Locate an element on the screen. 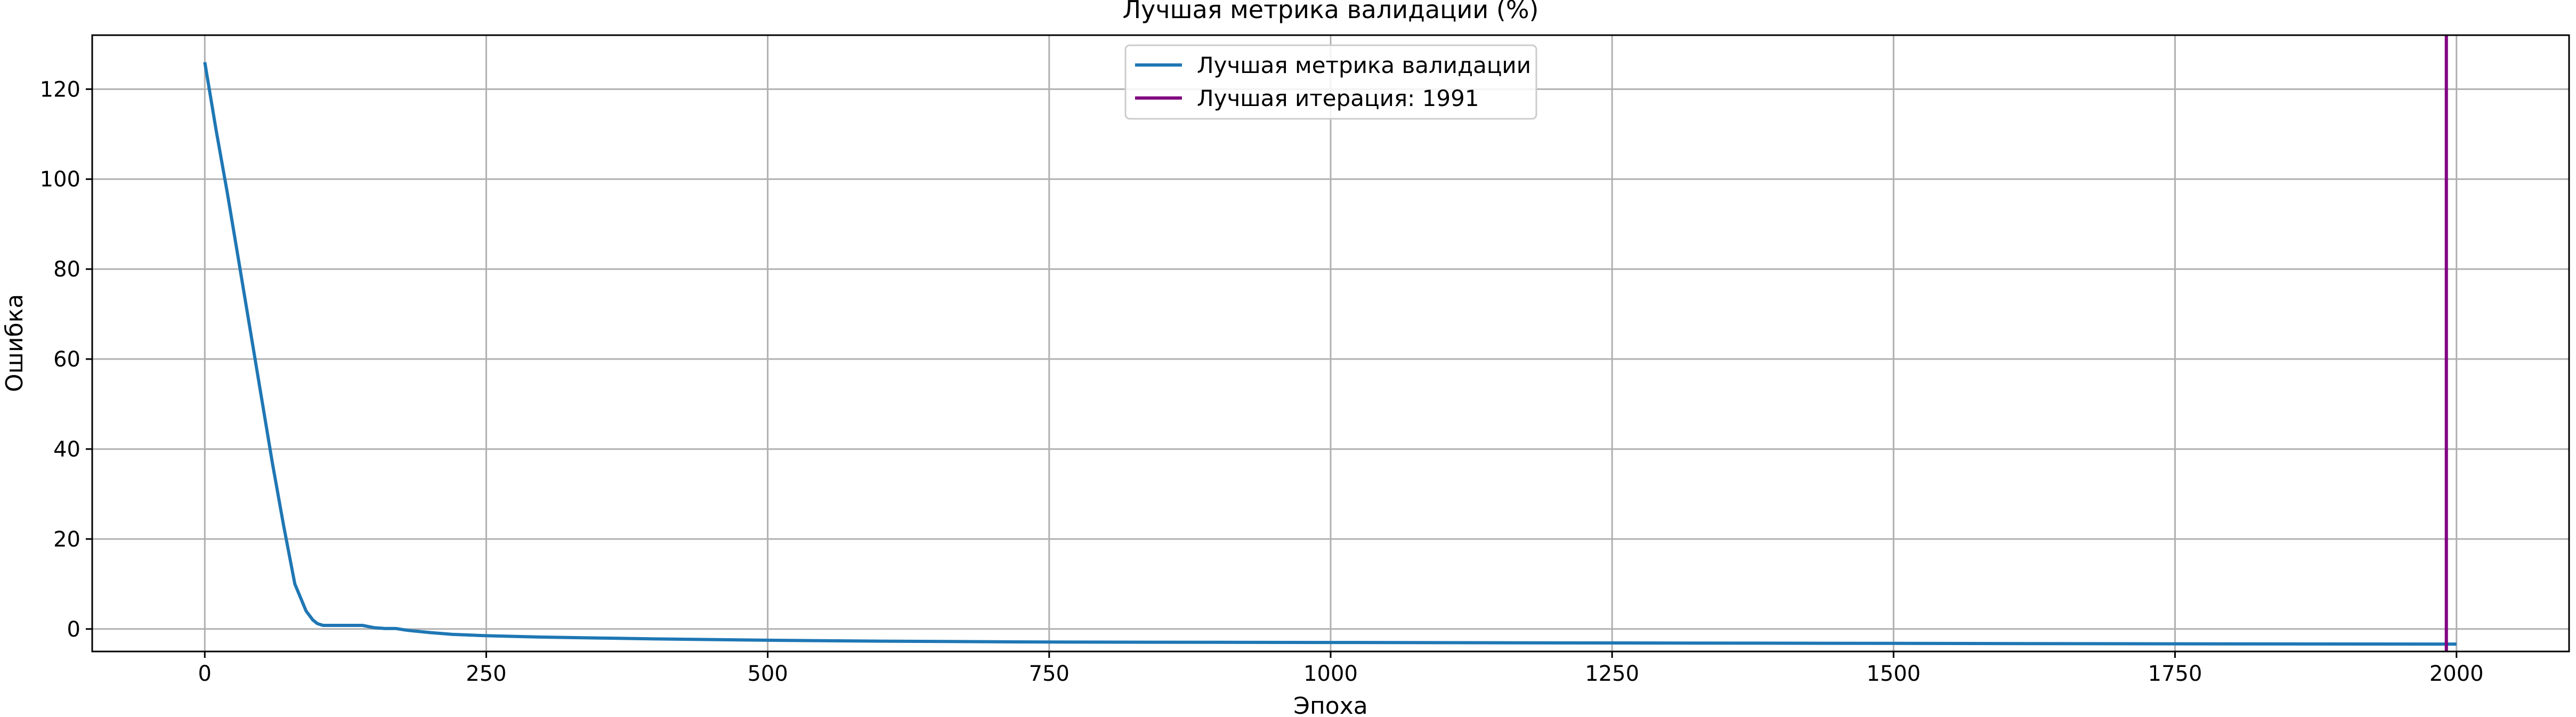 This screenshot has height=717, width=2576. y-tick-label: 60 is located at coordinates (66, 359).